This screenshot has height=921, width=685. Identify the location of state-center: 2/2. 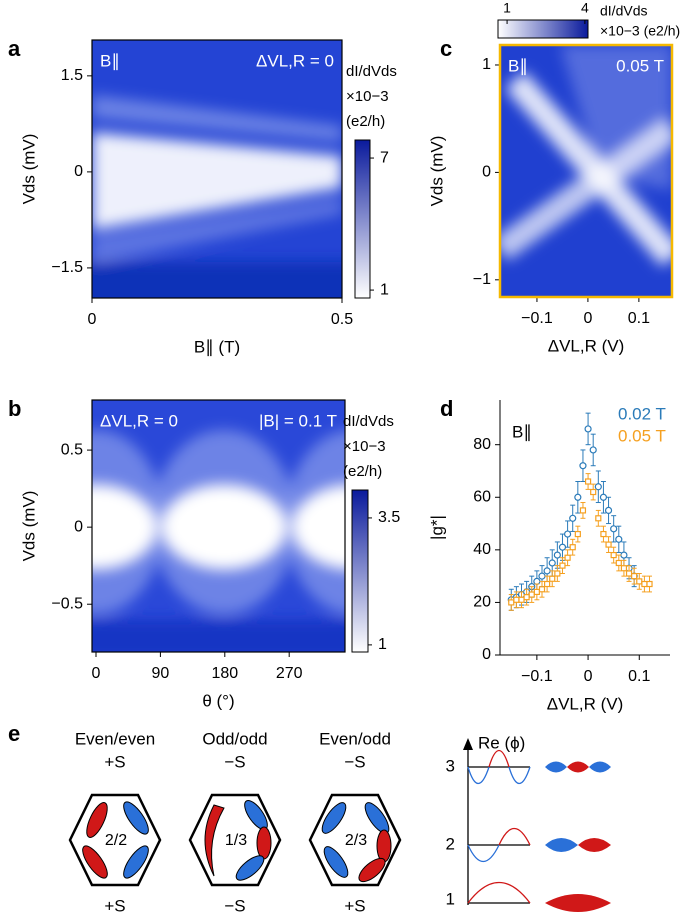
(116, 840).